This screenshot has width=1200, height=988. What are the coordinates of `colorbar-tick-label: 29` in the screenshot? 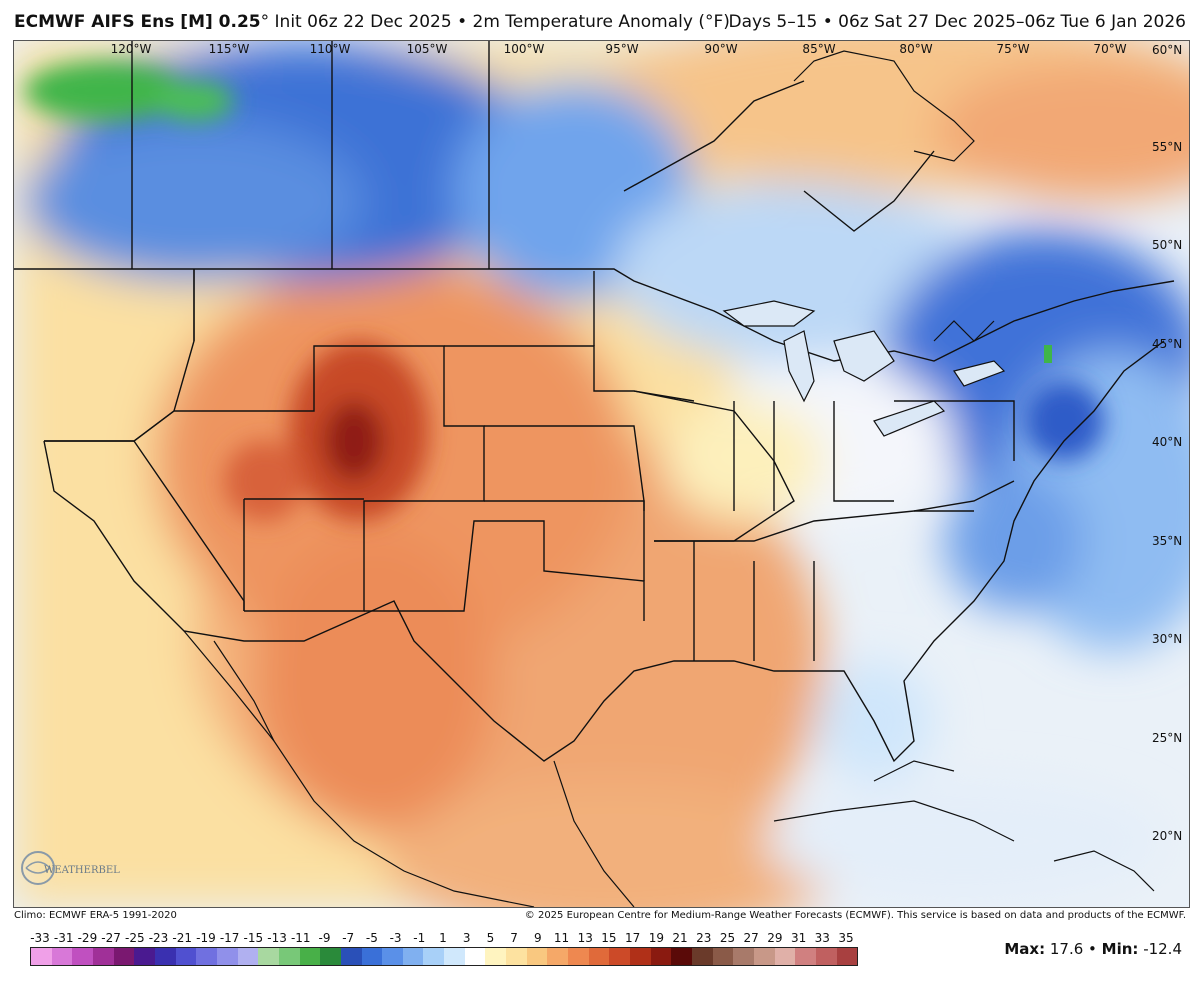 It's located at (775, 938).